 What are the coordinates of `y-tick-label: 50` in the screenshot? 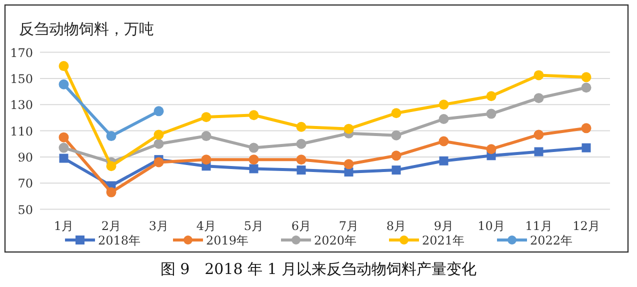 It's located at (25, 209).